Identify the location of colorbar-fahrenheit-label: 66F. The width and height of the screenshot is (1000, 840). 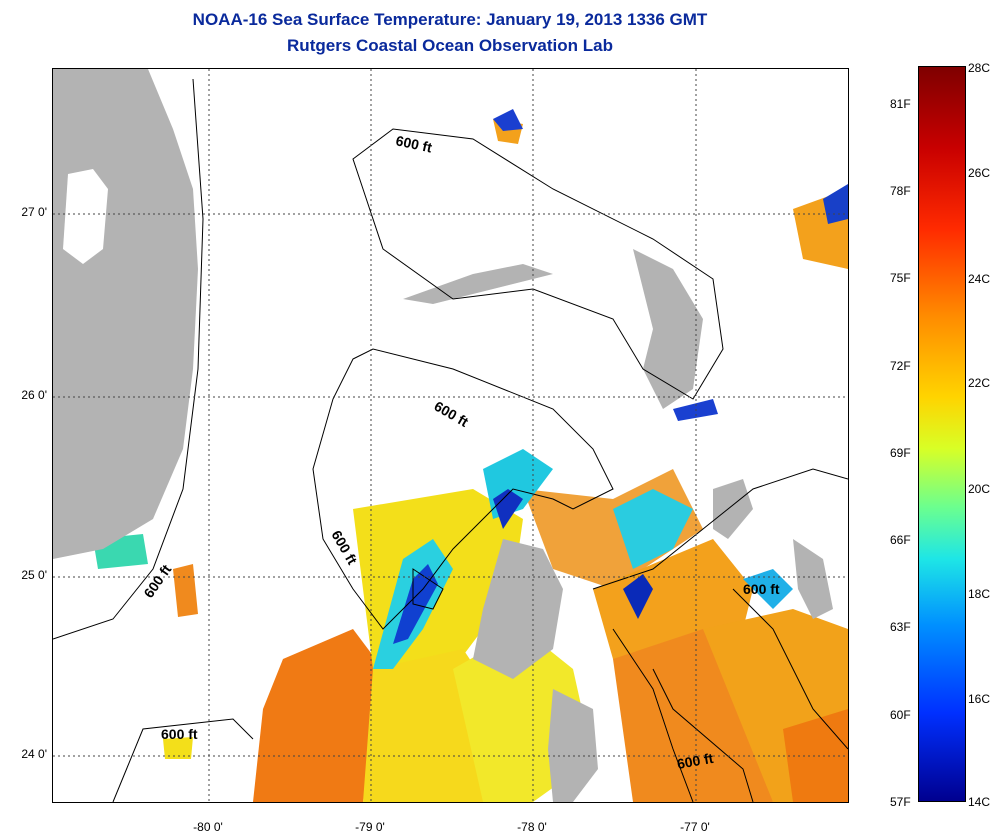
(900, 540).